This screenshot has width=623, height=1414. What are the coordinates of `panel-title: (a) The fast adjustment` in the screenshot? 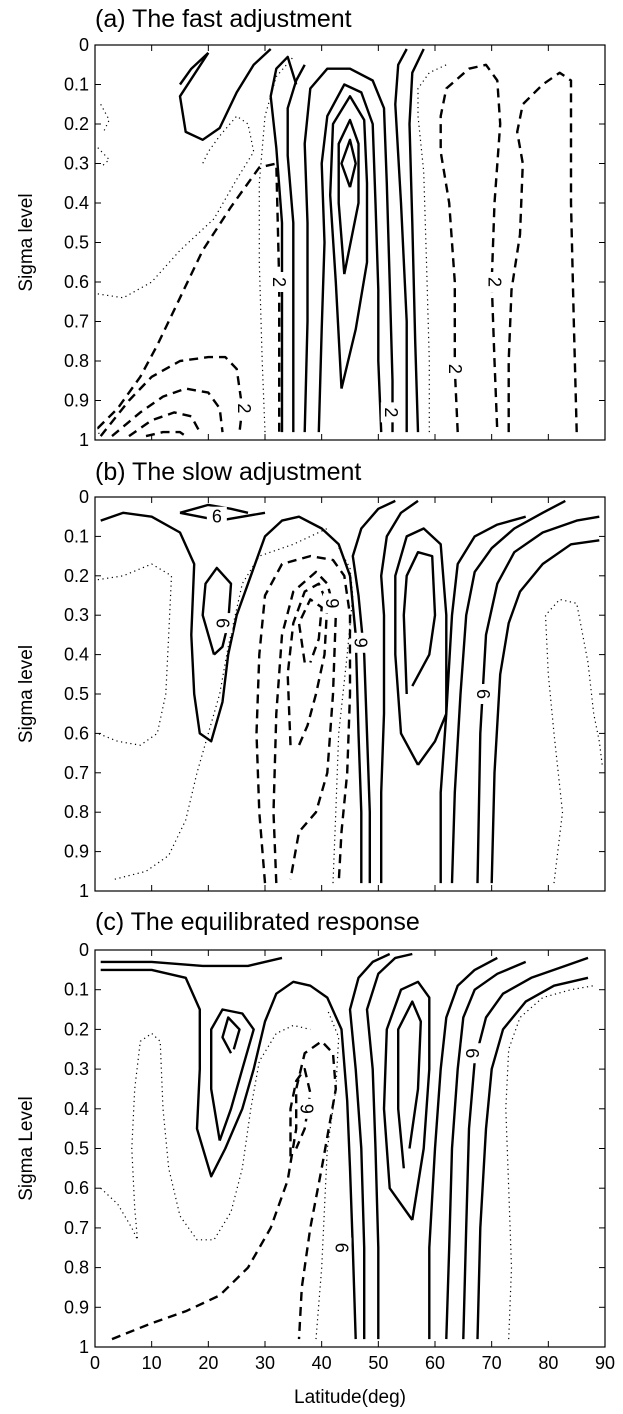 It's located at (223, 19).